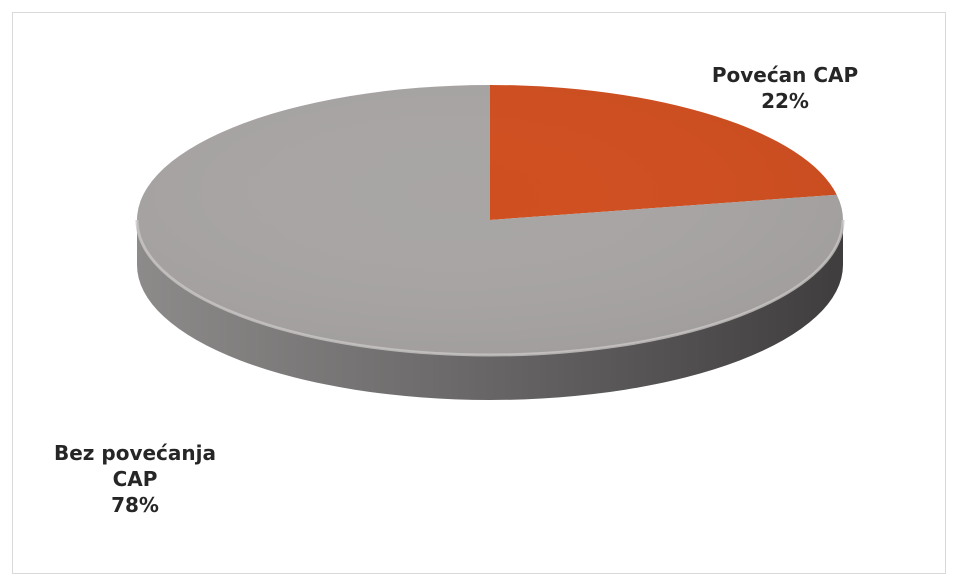 Image resolution: width=956 pixels, height=582 pixels. I want to click on slice-value-label: 22%, so click(785, 101).